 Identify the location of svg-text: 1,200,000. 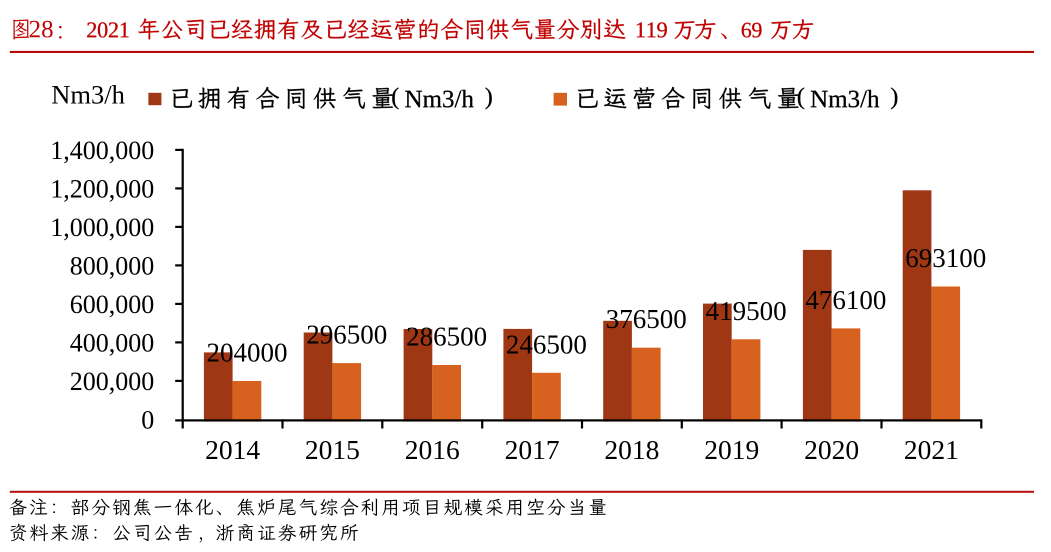
(102, 189).